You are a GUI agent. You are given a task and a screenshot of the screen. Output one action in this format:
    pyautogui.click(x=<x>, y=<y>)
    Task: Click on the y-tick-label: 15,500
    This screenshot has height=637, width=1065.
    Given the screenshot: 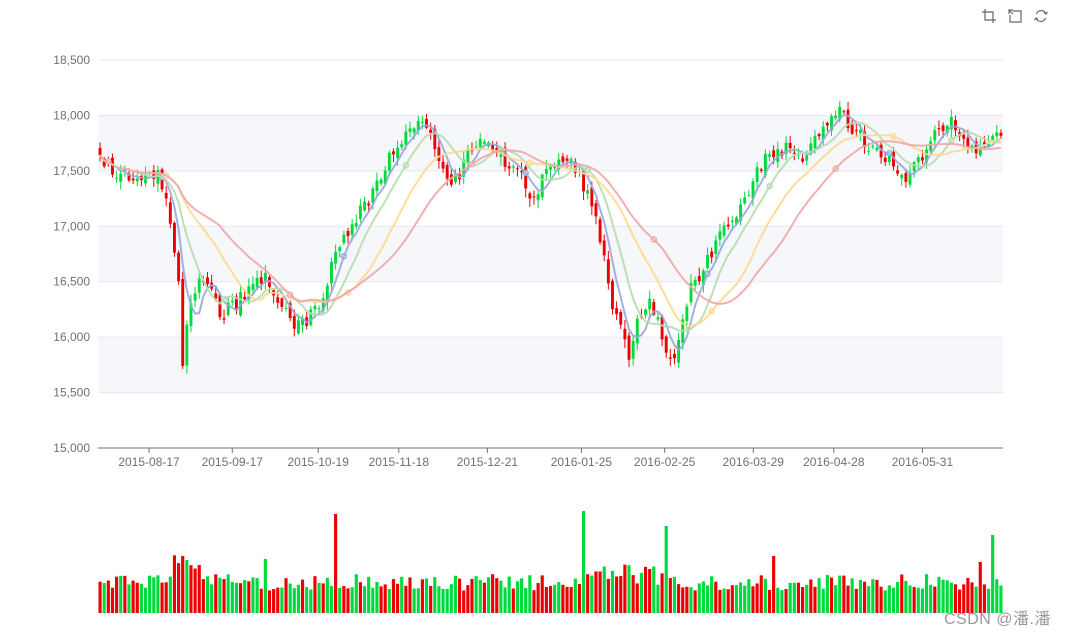 What is the action you would take?
    pyautogui.click(x=71, y=393)
    